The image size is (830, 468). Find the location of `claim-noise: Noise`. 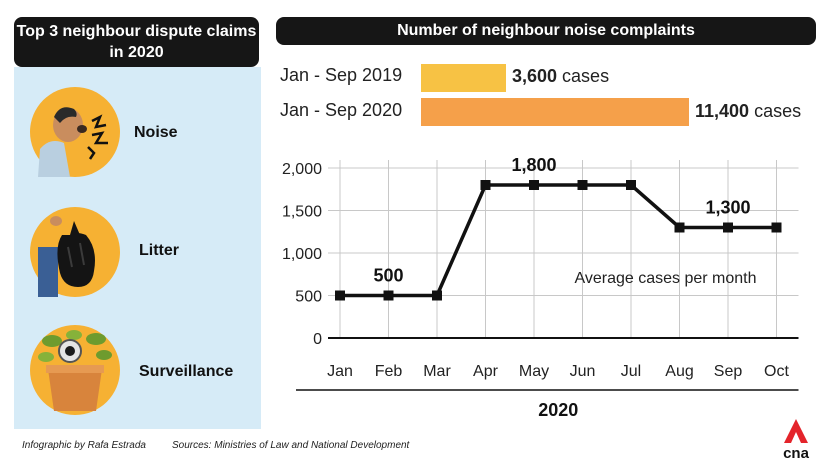

claim-noise: Noise is located at coordinates (137, 137).